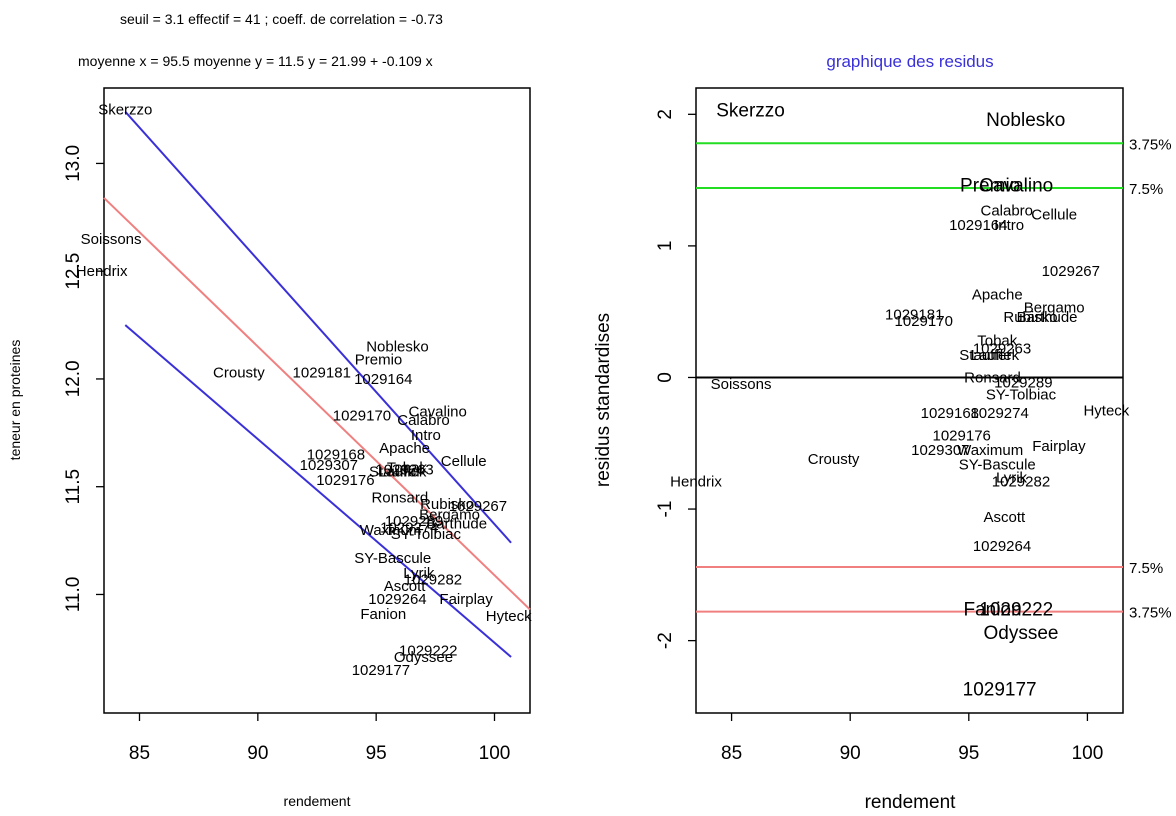 The height and width of the screenshot is (816, 1176). I want to click on regression-point-label: Ronsard, so click(399, 497).